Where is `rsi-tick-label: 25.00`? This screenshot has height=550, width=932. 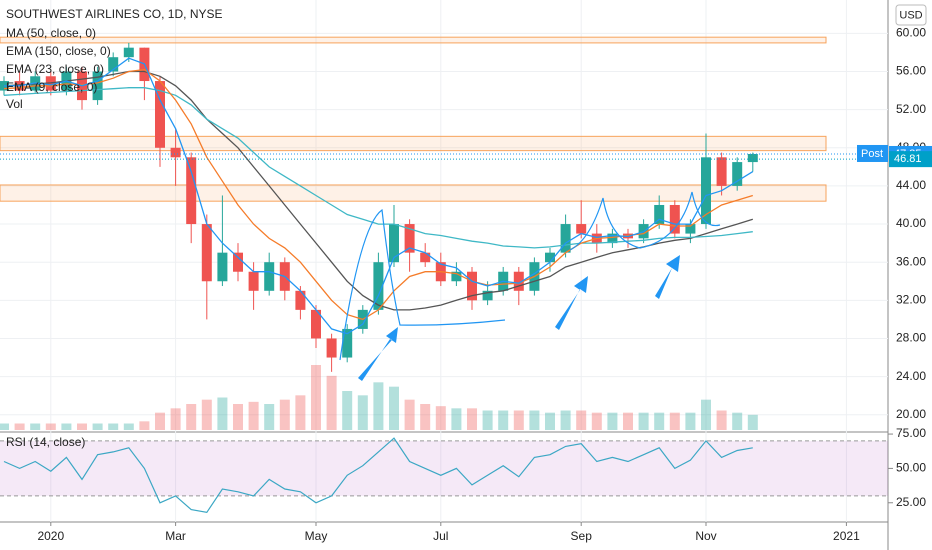 rsi-tick-label: 25.00 is located at coordinates (911, 502).